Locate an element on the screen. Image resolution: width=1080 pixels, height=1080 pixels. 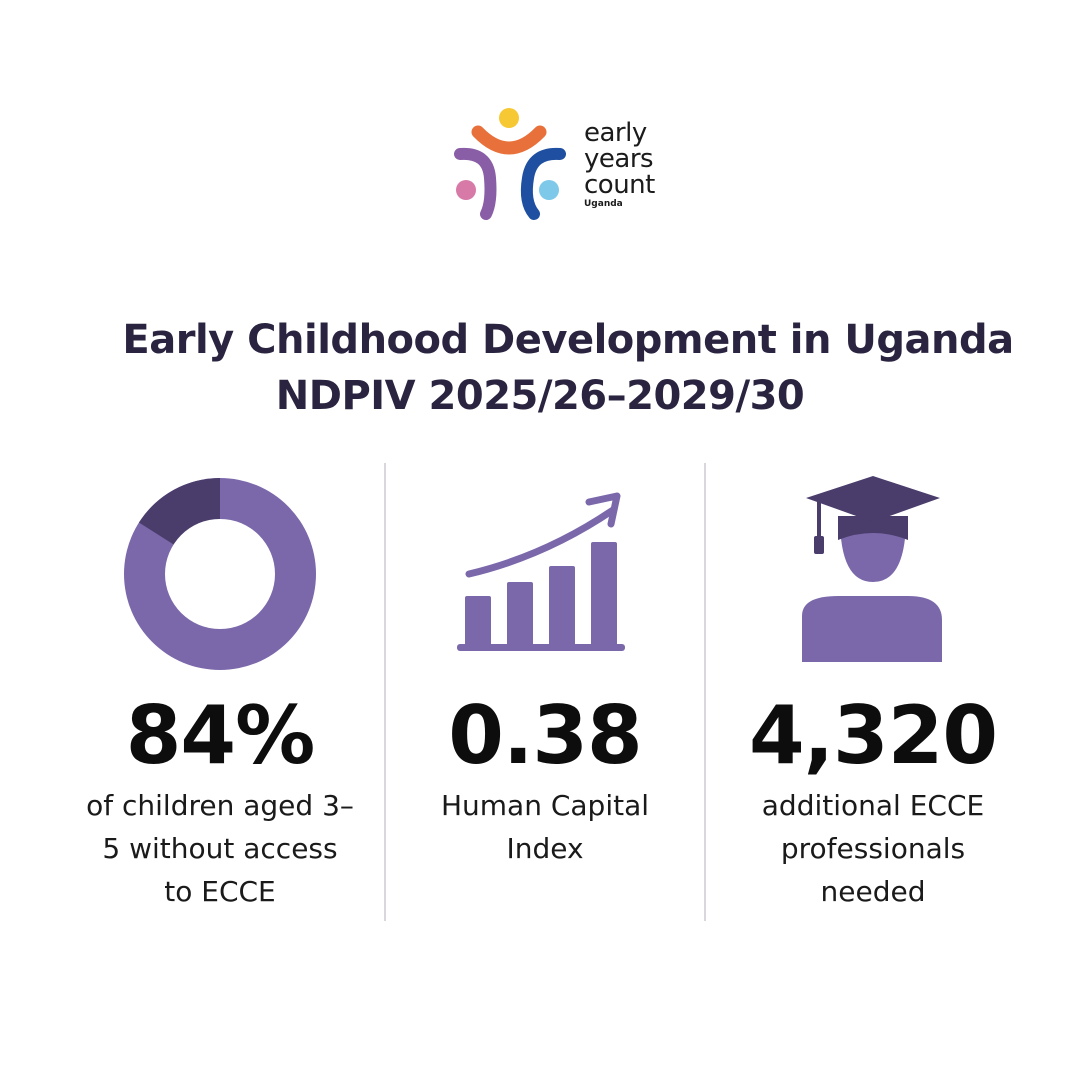
cap-board is located at coordinates (873, 499).